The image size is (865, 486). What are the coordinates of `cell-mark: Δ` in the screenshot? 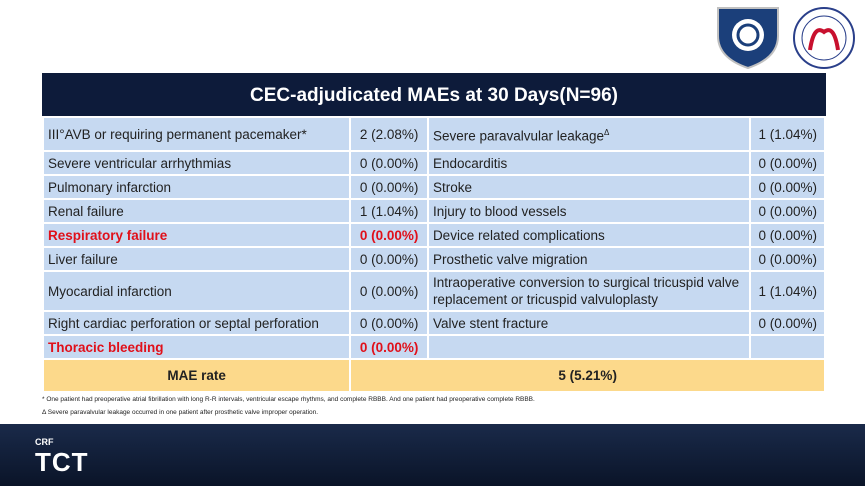 It's located at (607, 132).